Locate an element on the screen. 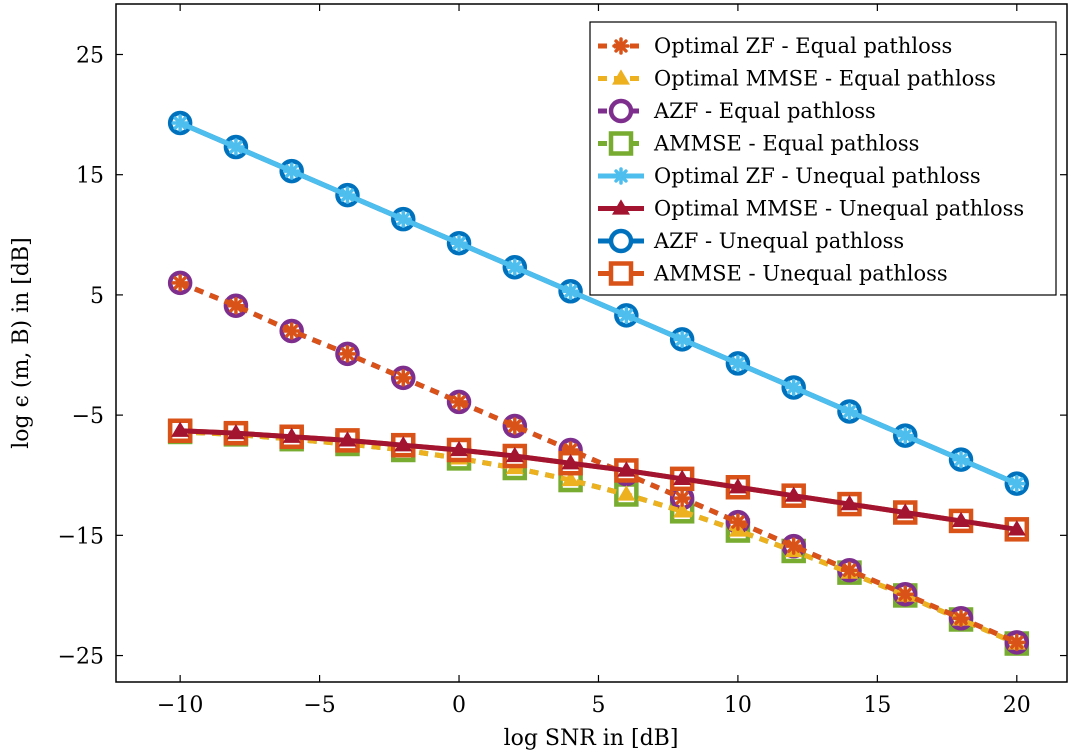 The width and height of the screenshot is (1073, 752). legend-label: AZF - Unequal pathloss is located at coordinates (778, 241).